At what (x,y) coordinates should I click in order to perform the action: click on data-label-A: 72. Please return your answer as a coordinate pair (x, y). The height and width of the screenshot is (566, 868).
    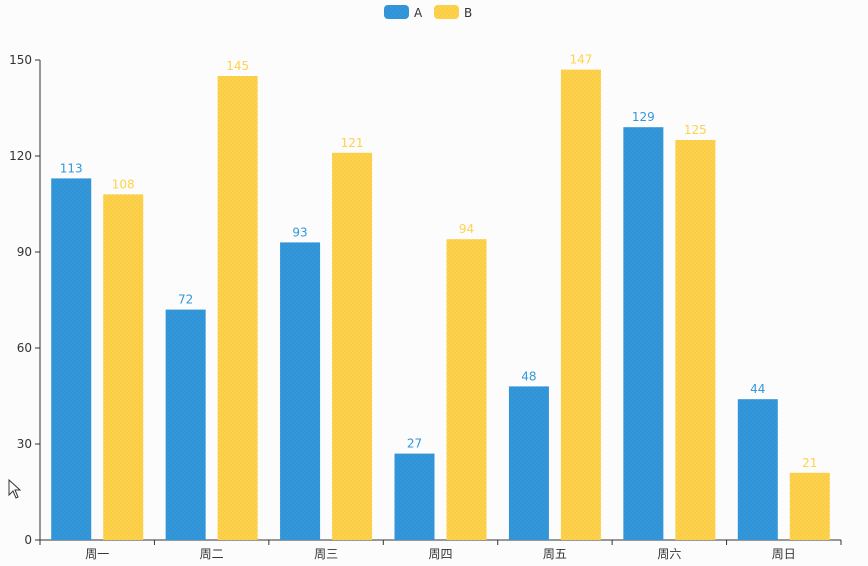
    Looking at the image, I should click on (185, 300).